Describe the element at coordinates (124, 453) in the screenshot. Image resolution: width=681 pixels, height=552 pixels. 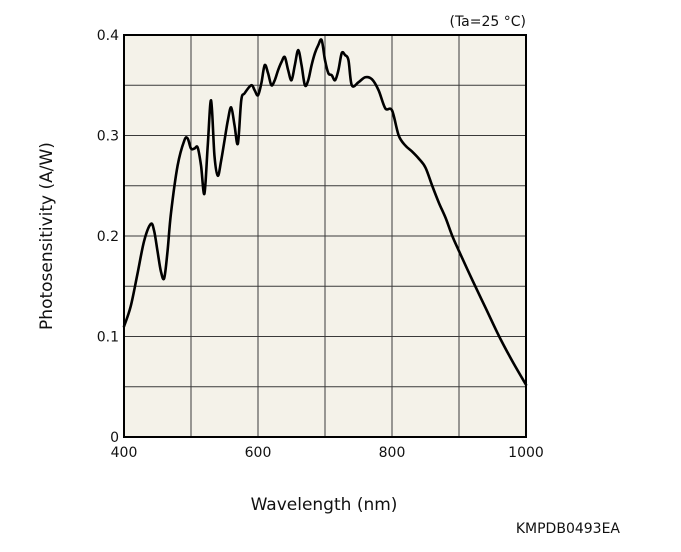
I see `x-tick-label: 400` at that location.